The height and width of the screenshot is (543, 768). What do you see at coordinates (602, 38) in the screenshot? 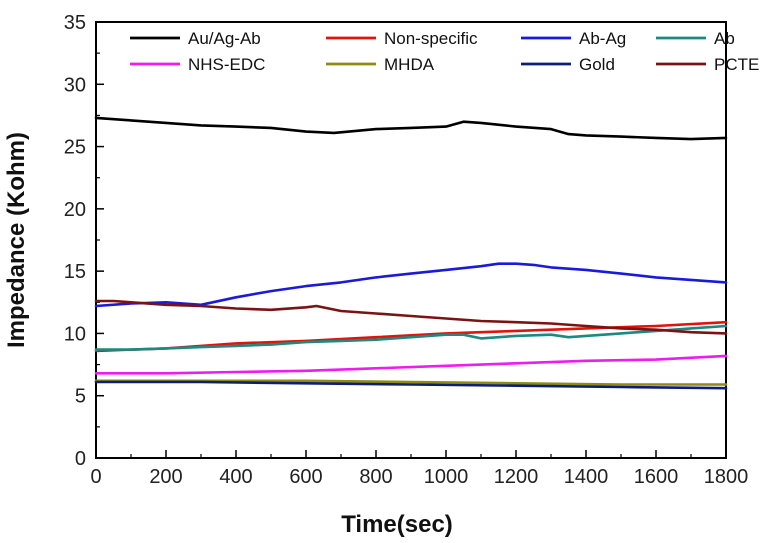
I see `legend-label: Ab-Ag` at bounding box center [602, 38].